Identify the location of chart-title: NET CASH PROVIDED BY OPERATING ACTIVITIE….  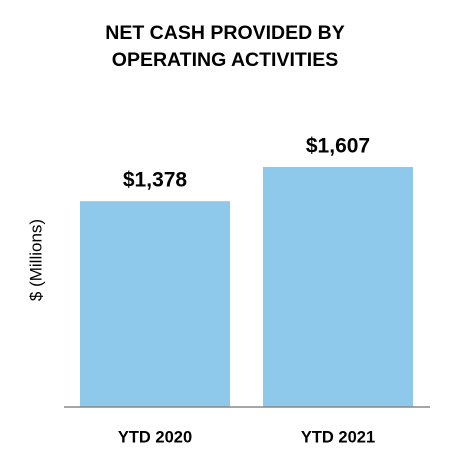
(225, 46).